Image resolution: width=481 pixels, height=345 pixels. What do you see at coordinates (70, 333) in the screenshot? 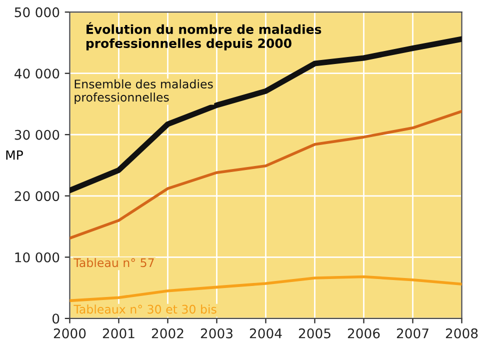
I see `x-tick-label: 2000` at bounding box center [70, 333].